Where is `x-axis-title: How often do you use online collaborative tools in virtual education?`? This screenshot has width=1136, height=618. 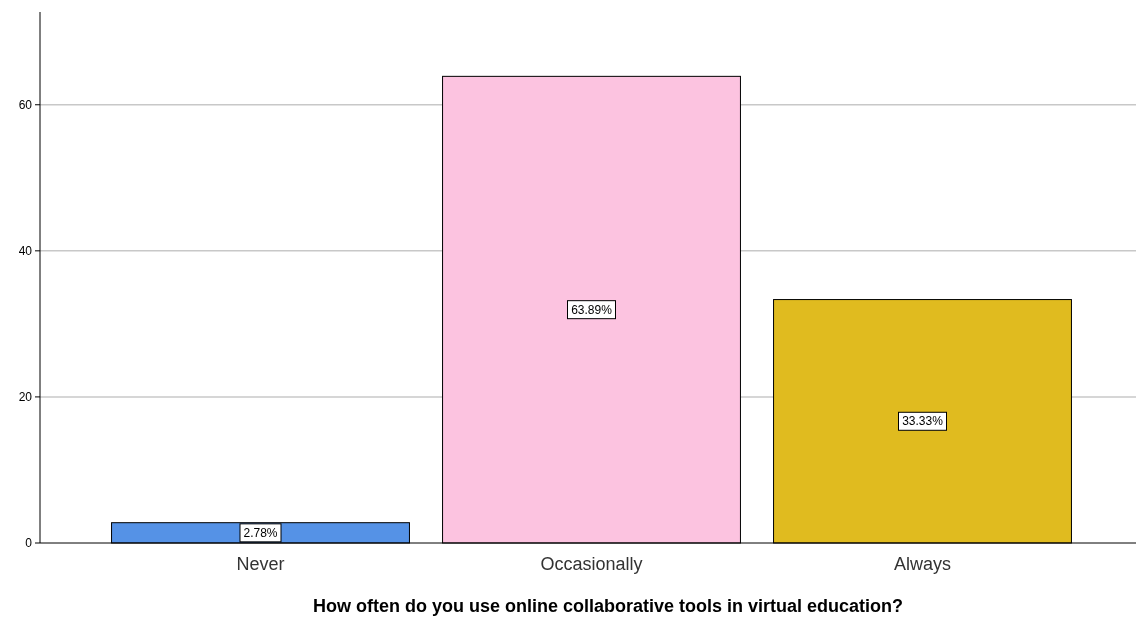 x-axis-title: How often do you use online collaborative tools in virtual education? is located at coordinates (608, 606).